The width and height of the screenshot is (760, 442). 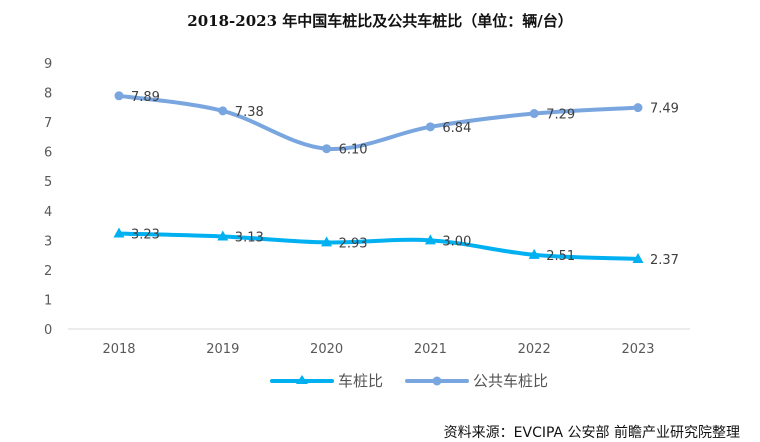 I want to click on data-label: 7.29, so click(x=560, y=115).